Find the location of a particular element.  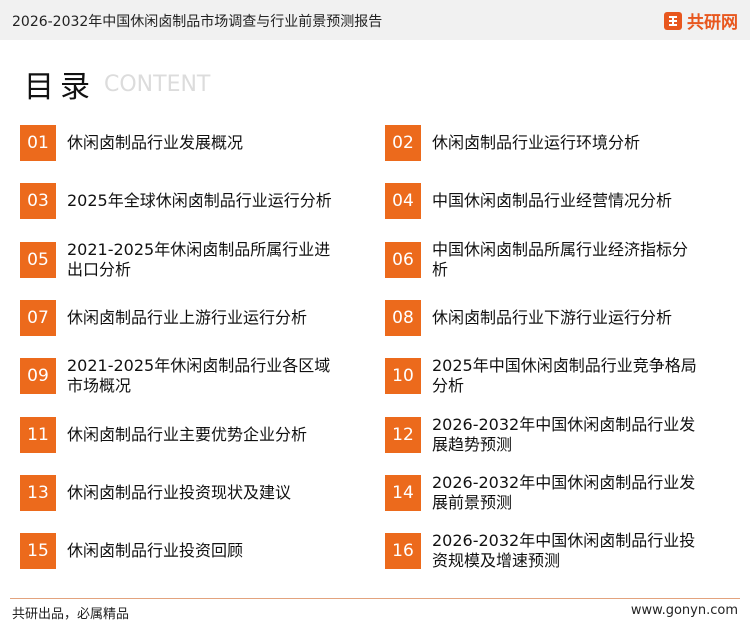

item-text: 2026-2032年中国休闲卤制品行业发展前景预测 is located at coordinates (564, 492).